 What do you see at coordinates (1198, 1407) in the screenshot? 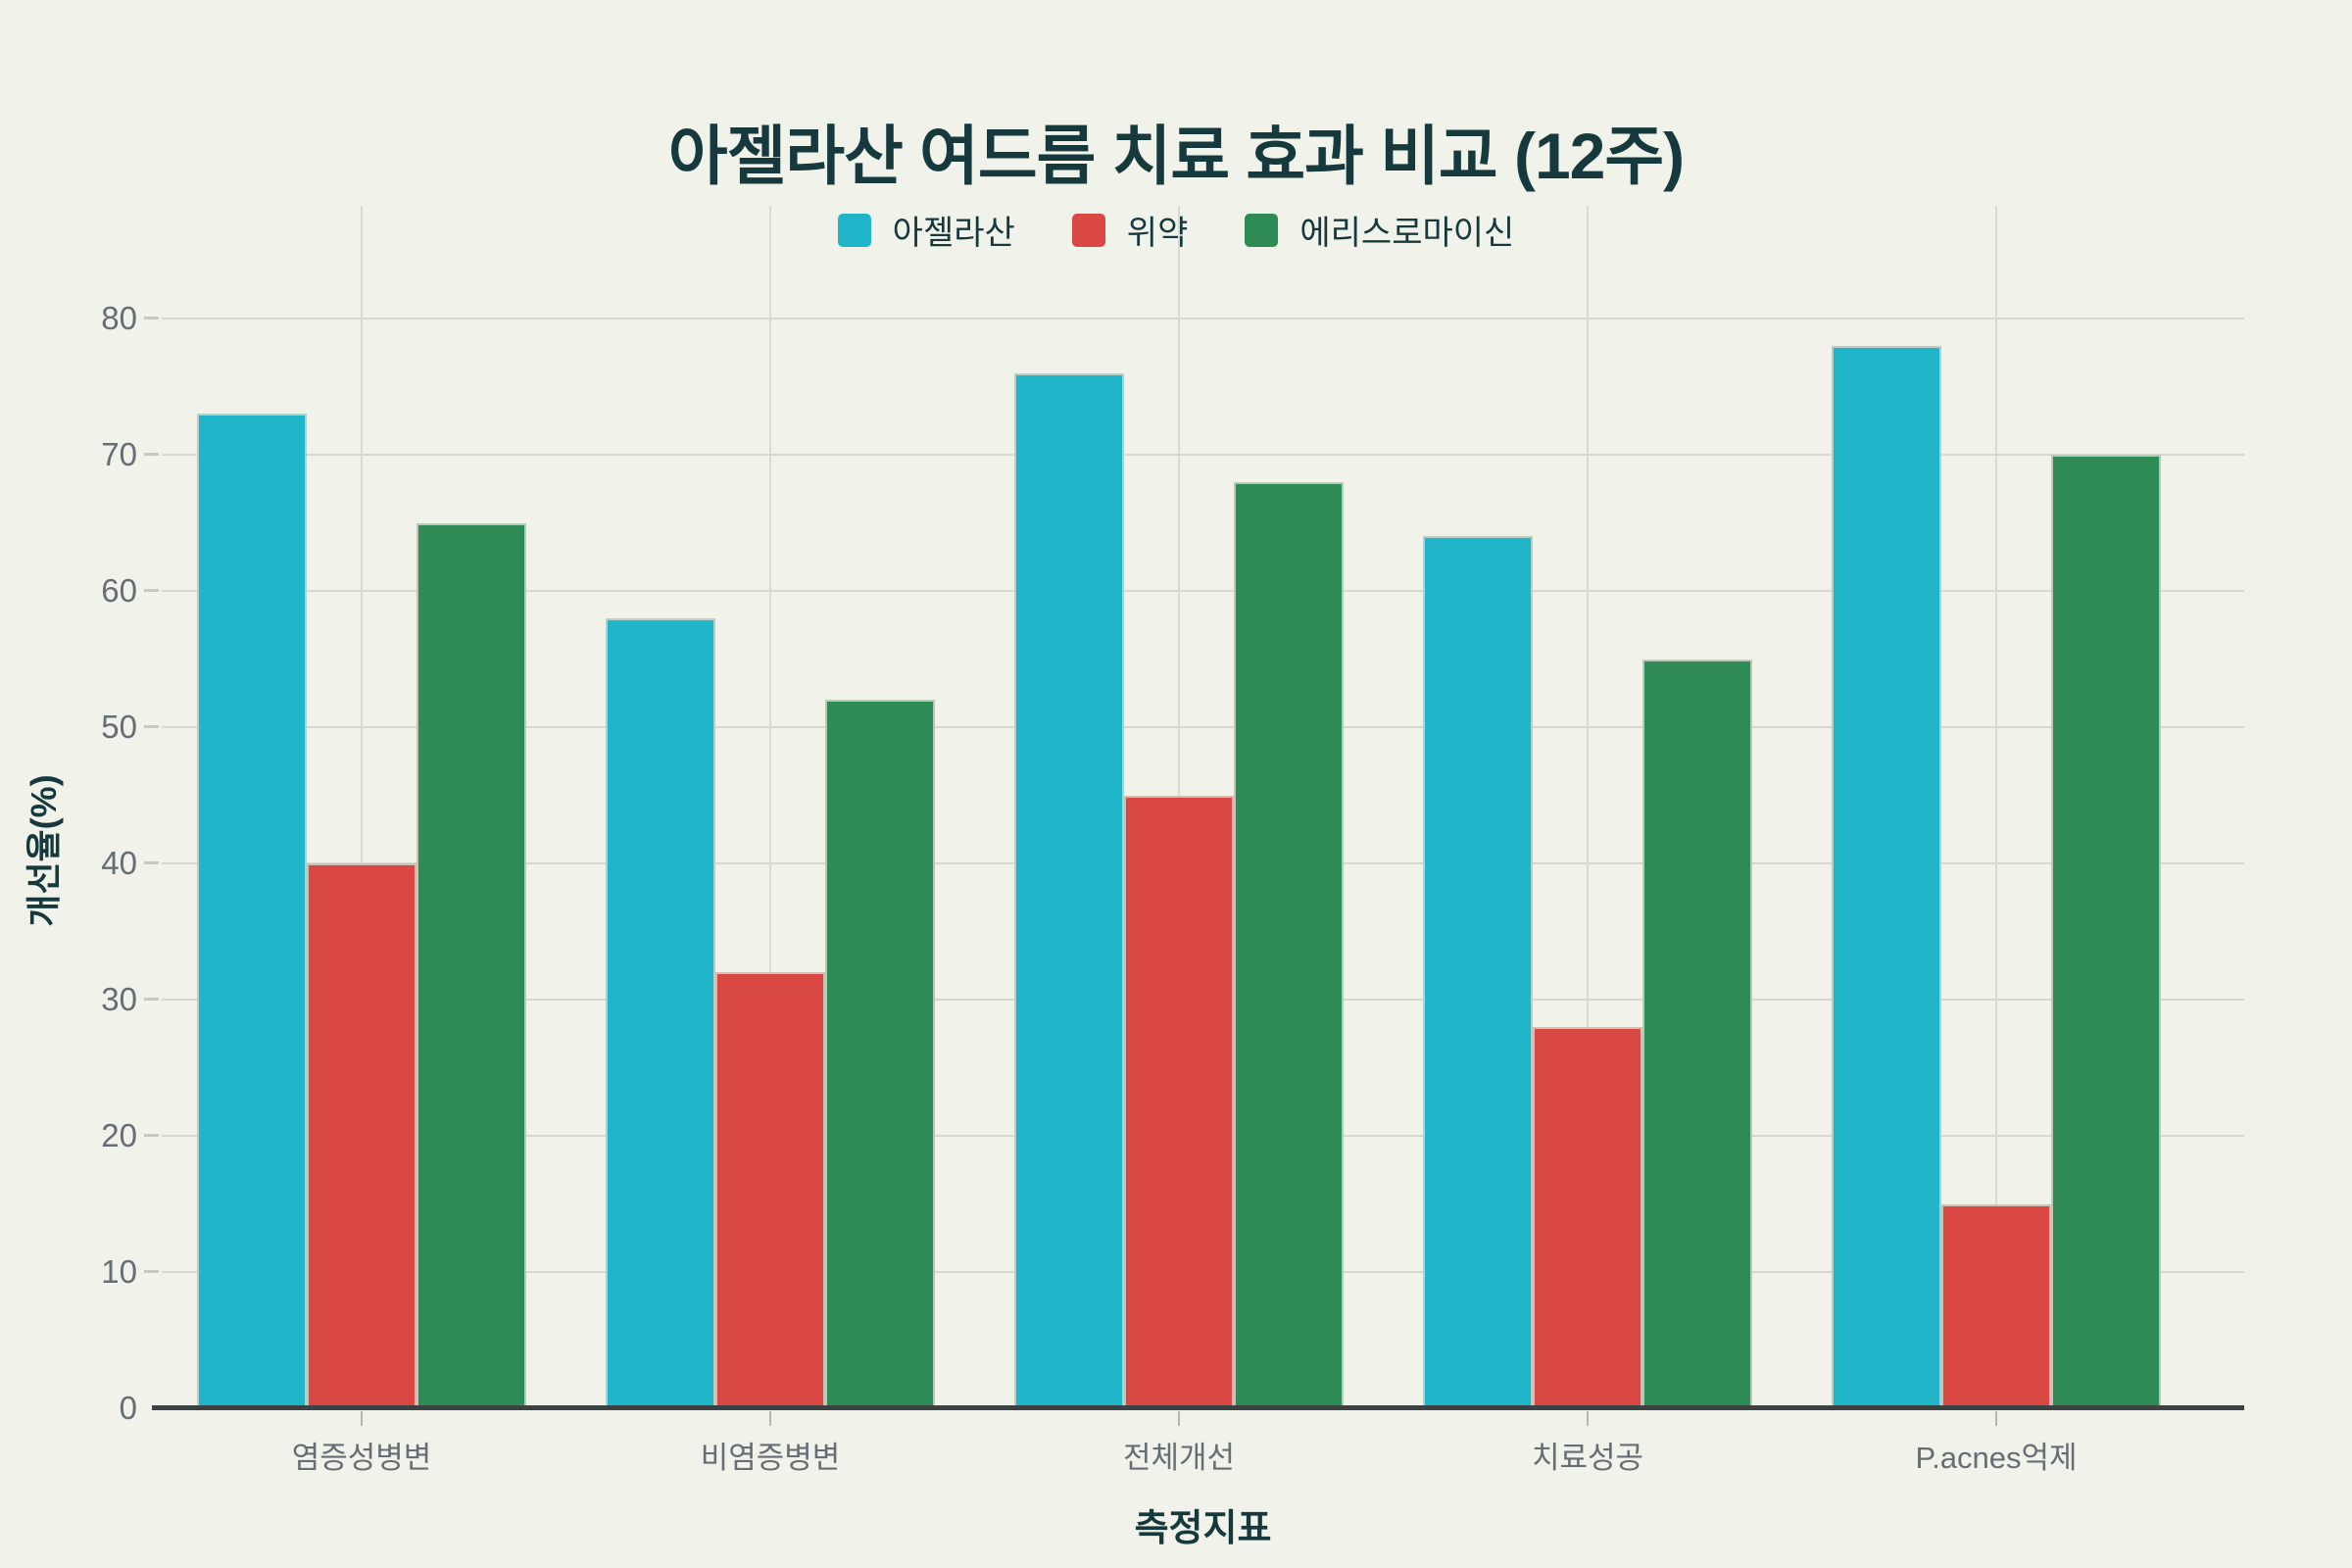
I see `x-axis-line` at bounding box center [1198, 1407].